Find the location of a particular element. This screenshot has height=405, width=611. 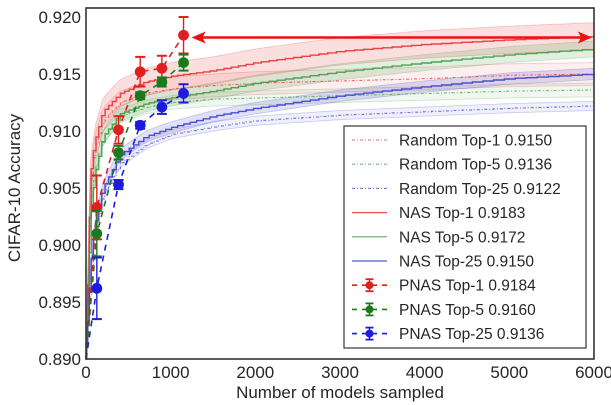

legend-label: NAS Top-1 0.9183 is located at coordinates (462, 213).